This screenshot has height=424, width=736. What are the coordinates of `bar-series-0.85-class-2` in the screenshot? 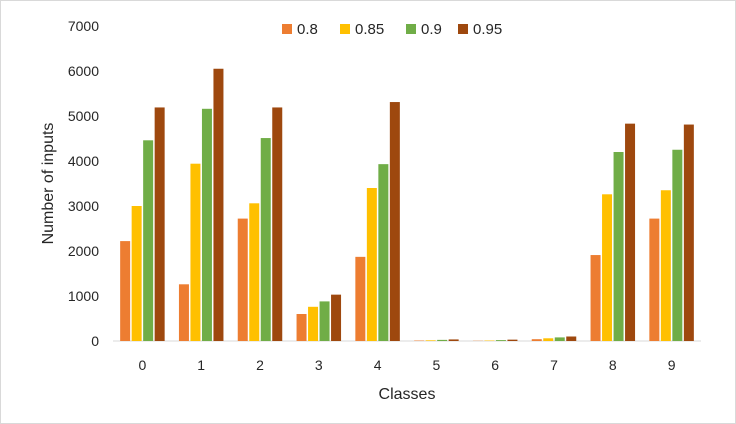 It's located at (254, 272).